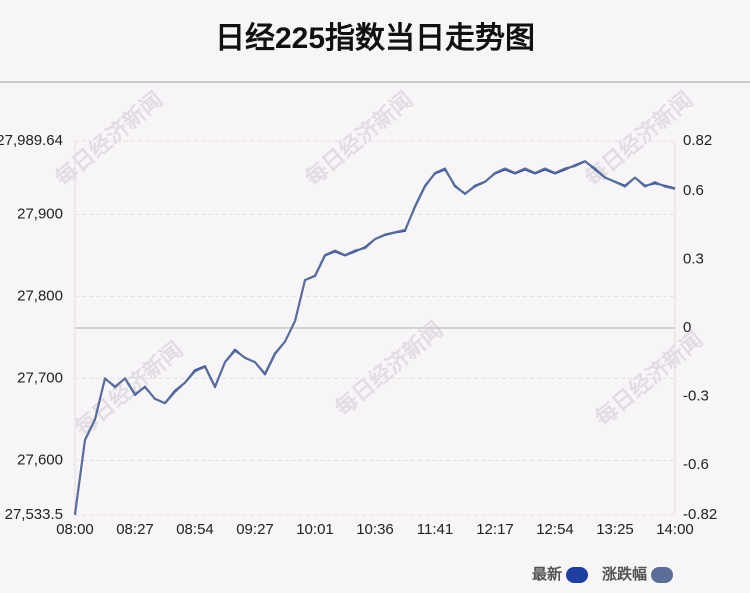 The height and width of the screenshot is (593, 750). I want to click on y2-tick-label: -0.3, so click(696, 395).